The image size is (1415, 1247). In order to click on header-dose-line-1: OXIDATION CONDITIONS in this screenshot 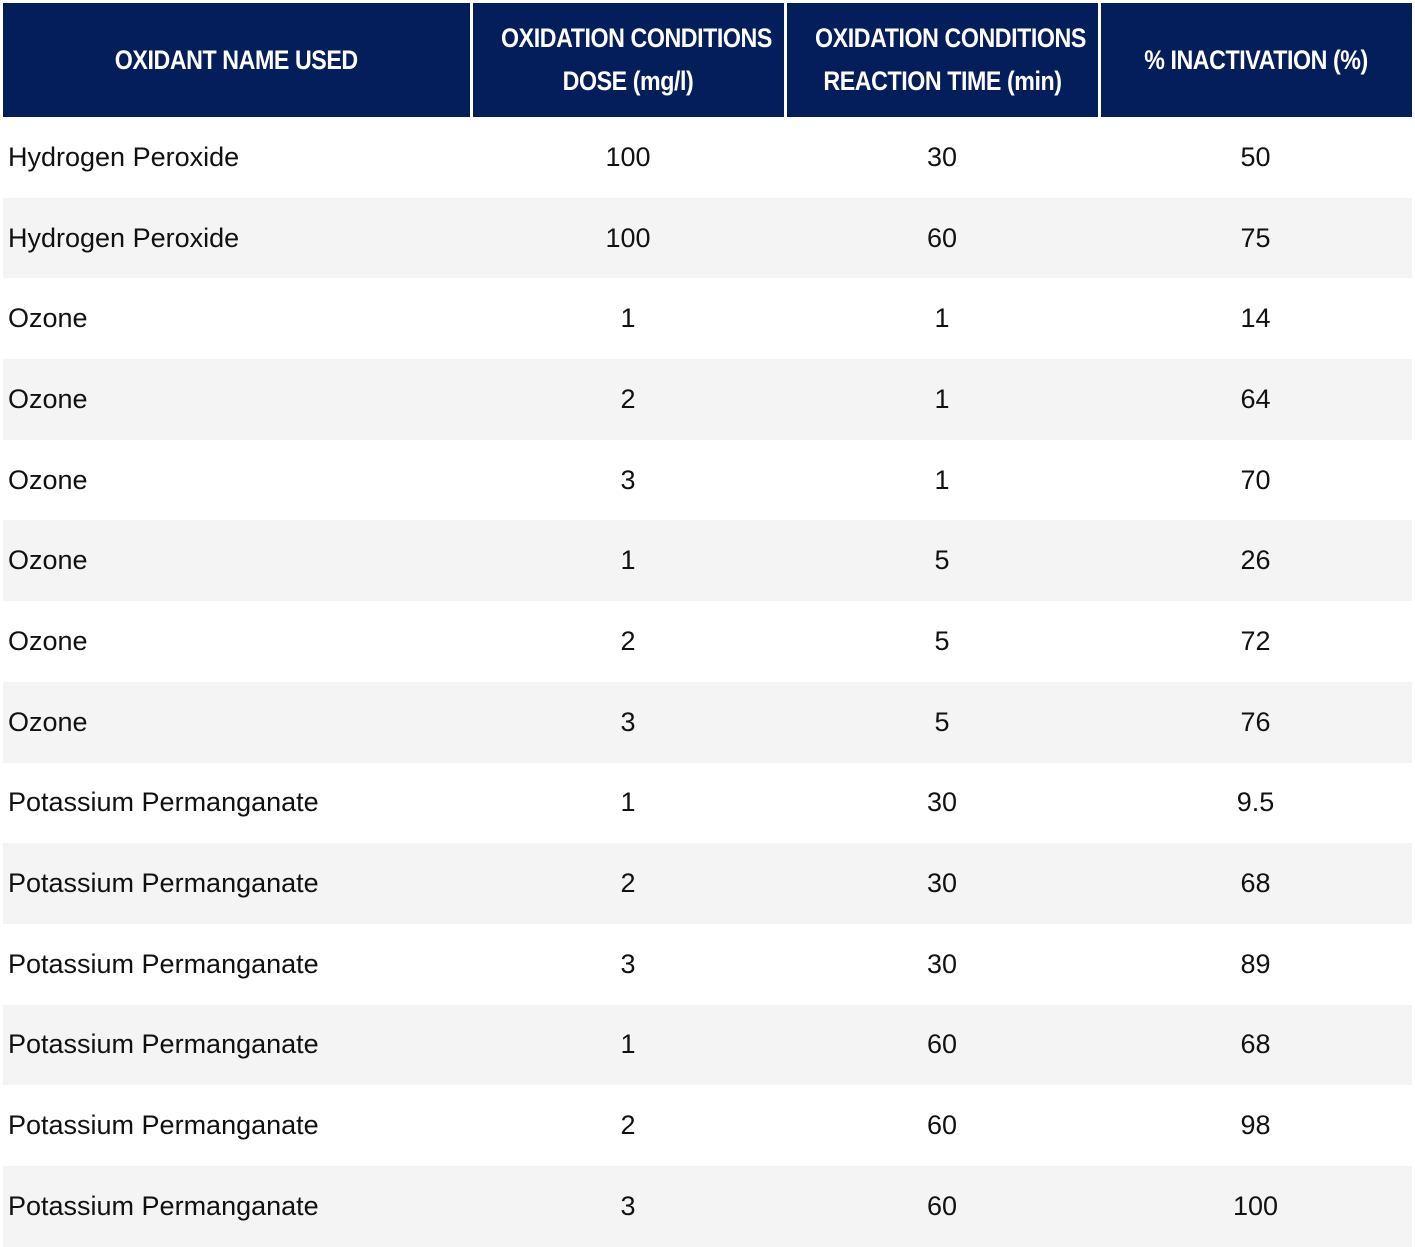, I will do `click(636, 38)`.